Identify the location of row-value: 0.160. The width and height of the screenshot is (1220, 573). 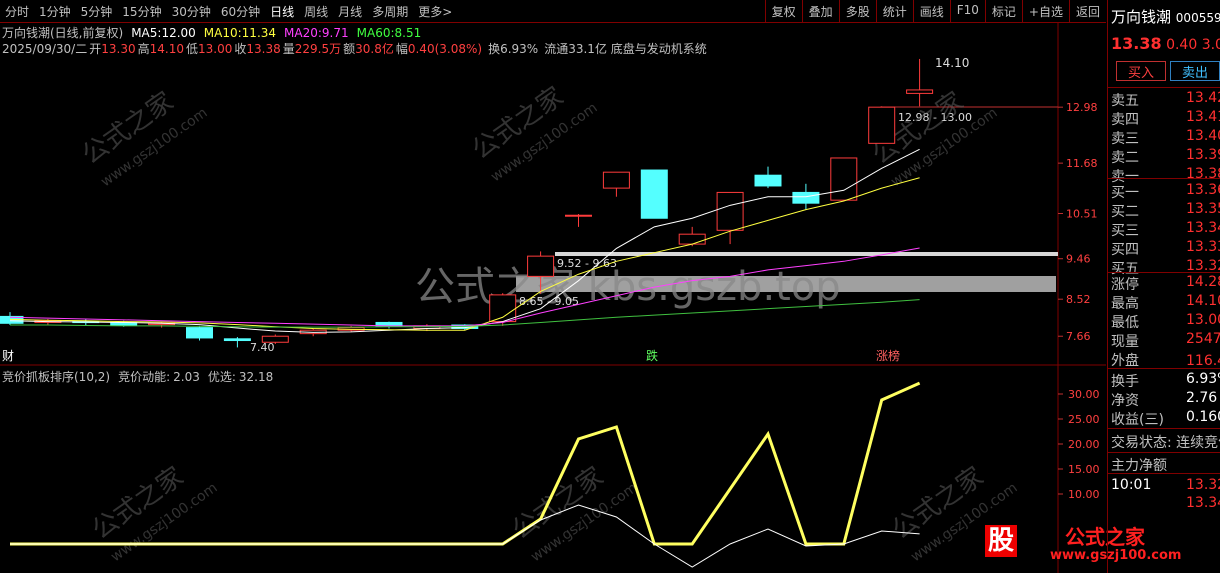
(1203, 417).